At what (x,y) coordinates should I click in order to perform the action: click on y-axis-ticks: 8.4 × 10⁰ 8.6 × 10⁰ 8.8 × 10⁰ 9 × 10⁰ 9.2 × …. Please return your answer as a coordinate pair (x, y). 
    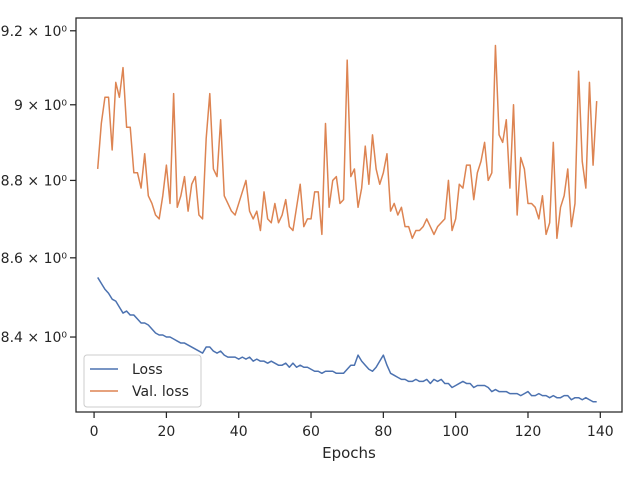
    Looking at the image, I should click on (38, 185).